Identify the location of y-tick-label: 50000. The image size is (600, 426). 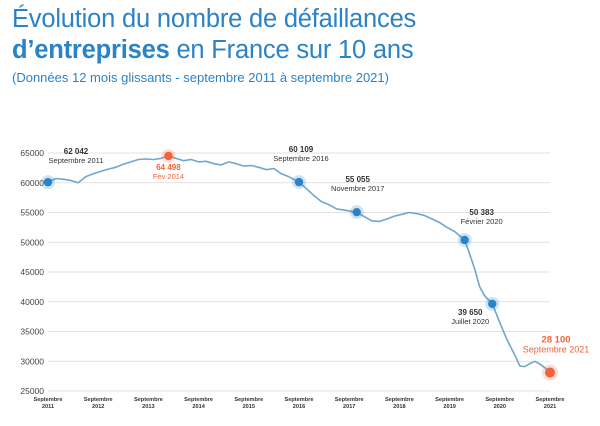
(32, 242).